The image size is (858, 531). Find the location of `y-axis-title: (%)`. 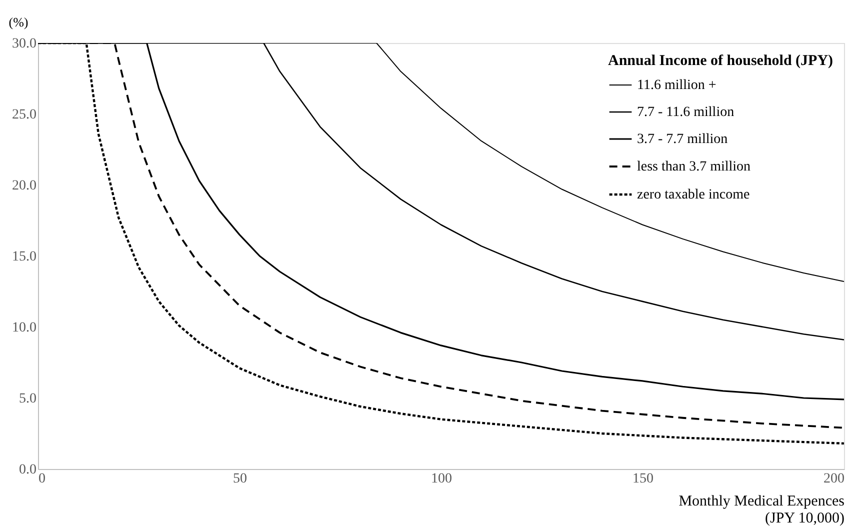

y-axis-title: (%) is located at coordinates (18, 22).